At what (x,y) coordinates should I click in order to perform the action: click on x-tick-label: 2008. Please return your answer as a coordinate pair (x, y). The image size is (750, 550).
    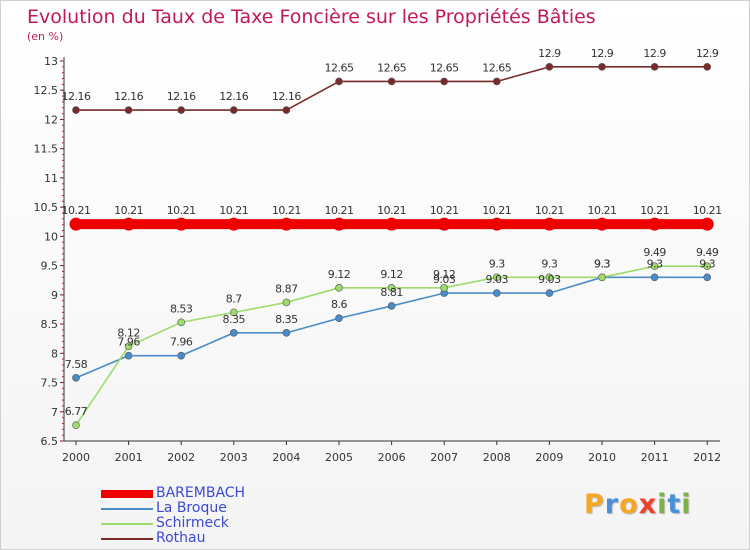
    Looking at the image, I should click on (497, 457).